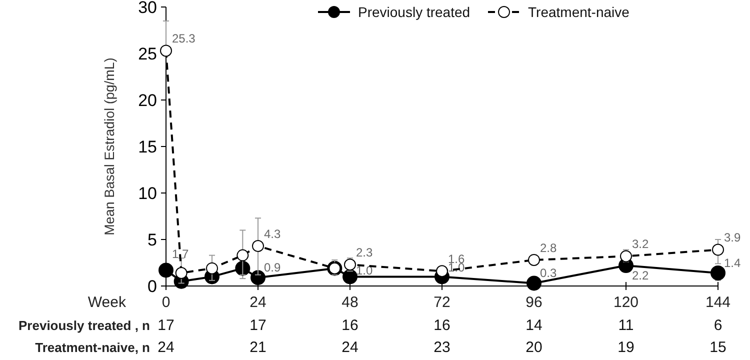 Image resolution: width=750 pixels, height=360 pixels. What do you see at coordinates (718, 325) in the screenshot?
I see `text: 6` at bounding box center [718, 325].